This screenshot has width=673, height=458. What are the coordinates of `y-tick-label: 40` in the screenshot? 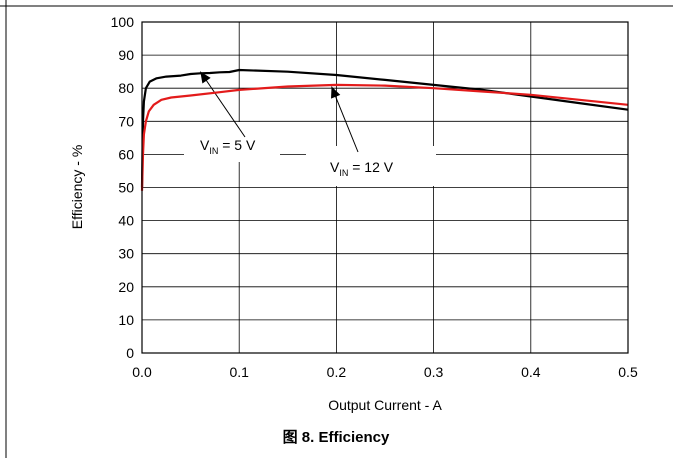 It's located at (126, 221).